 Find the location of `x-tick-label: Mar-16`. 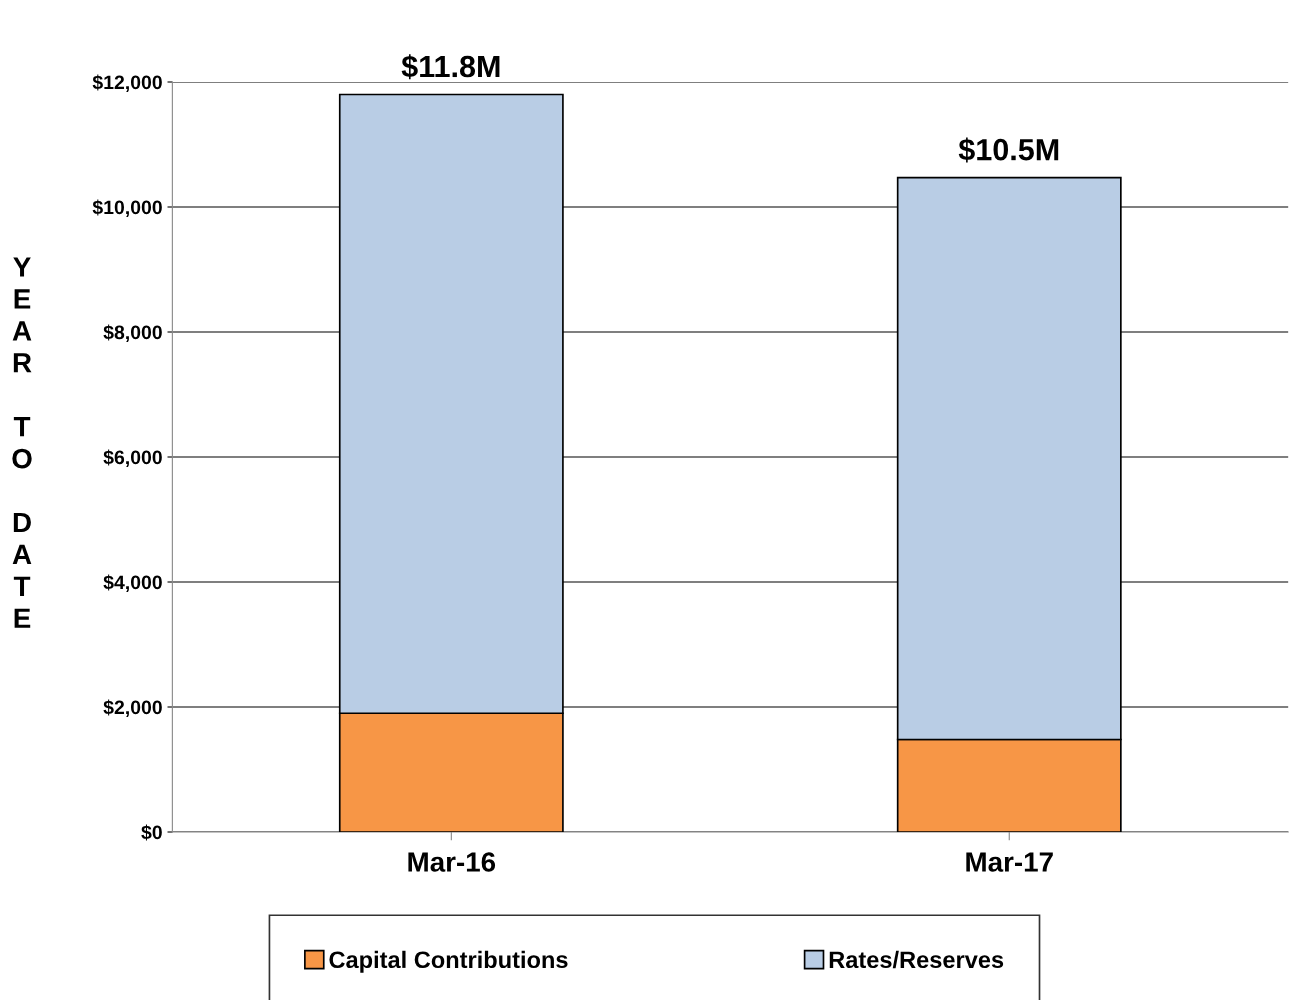

x-tick-label: Mar-16 is located at coordinates (452, 862).